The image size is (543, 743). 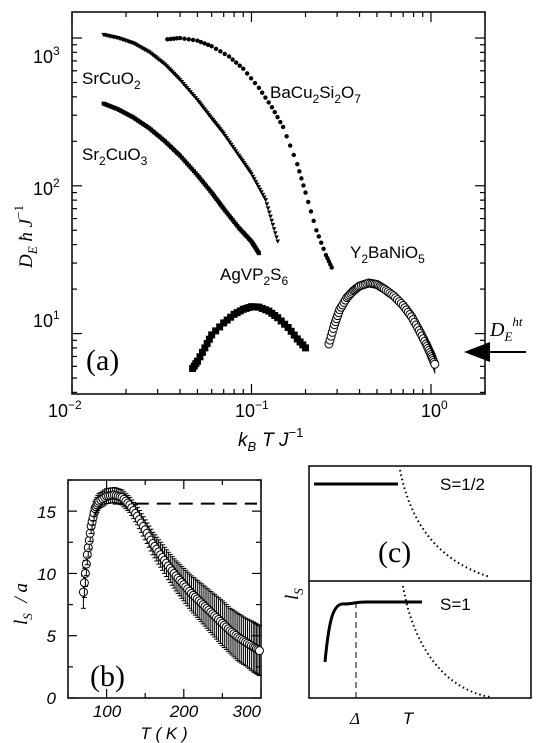 What do you see at coordinates (270, 439) in the screenshot?
I see `a-xlabel: kB T J−1` at bounding box center [270, 439].